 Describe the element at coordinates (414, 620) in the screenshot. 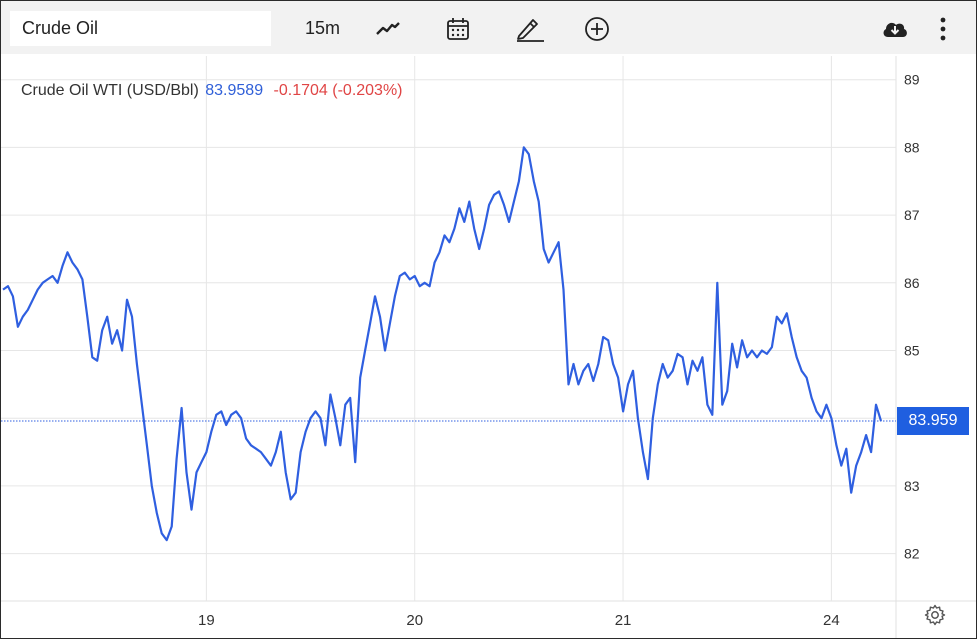

I see `x-tick-label: 20` at that location.